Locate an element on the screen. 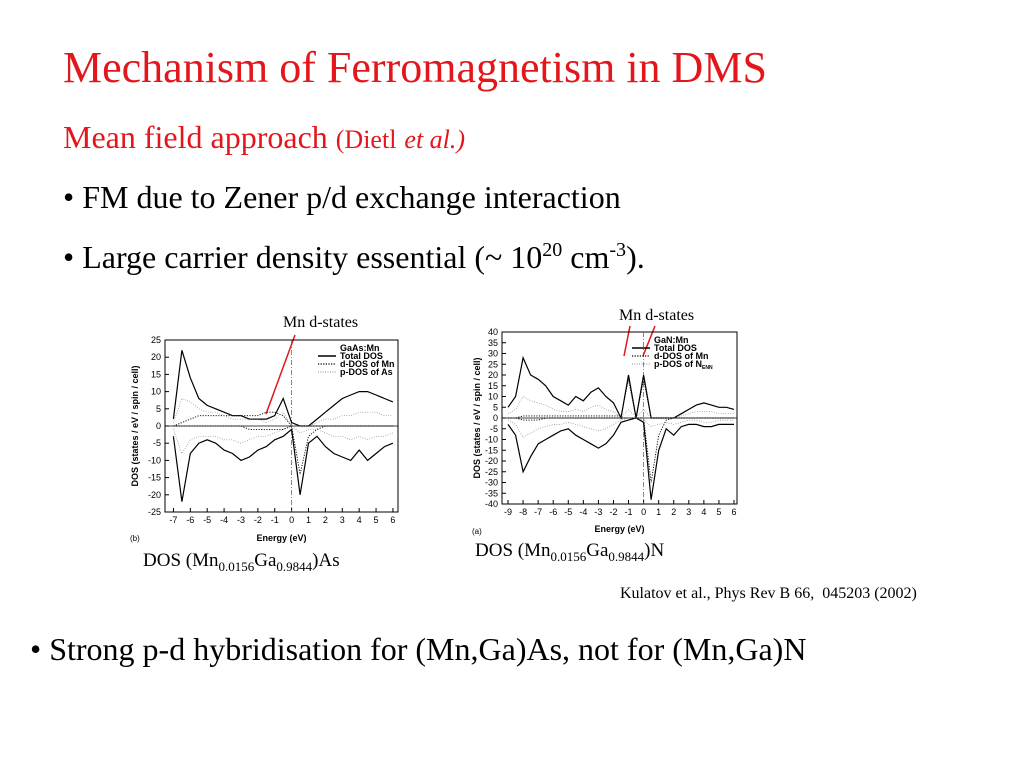 The width and height of the screenshot is (1024, 768). caption: DOS (Mn0.0156Ga0.9844)As is located at coordinates (241, 562).